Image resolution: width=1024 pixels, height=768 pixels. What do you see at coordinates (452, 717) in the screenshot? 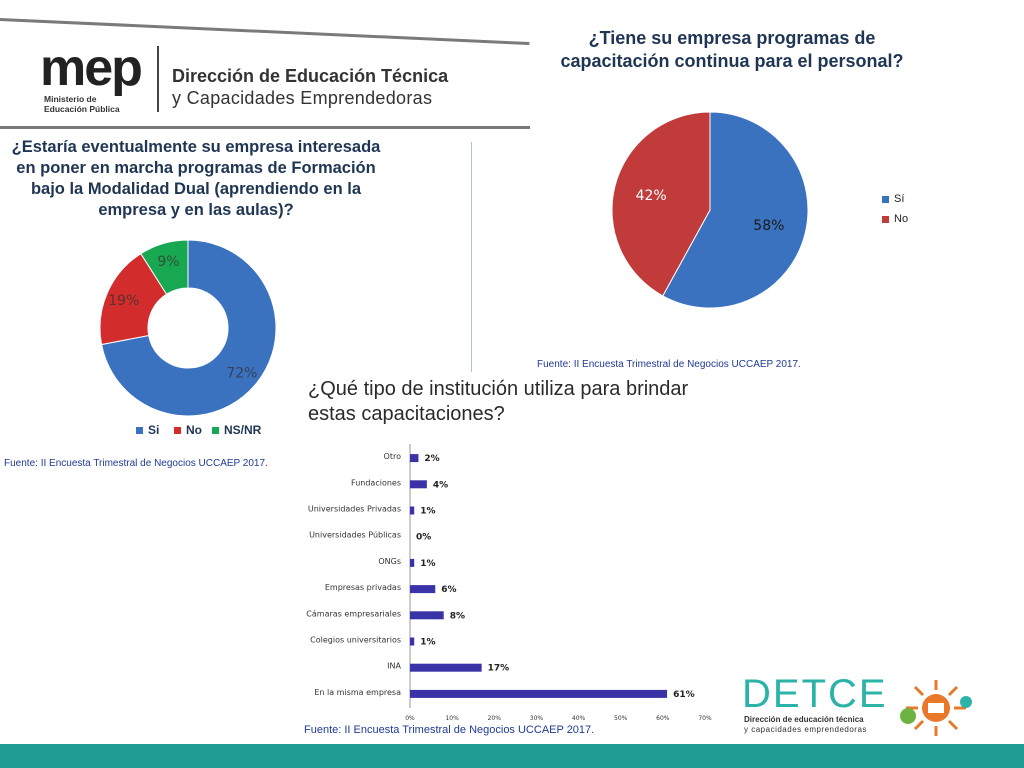
I see `x-tick-label: 10%` at bounding box center [452, 717].